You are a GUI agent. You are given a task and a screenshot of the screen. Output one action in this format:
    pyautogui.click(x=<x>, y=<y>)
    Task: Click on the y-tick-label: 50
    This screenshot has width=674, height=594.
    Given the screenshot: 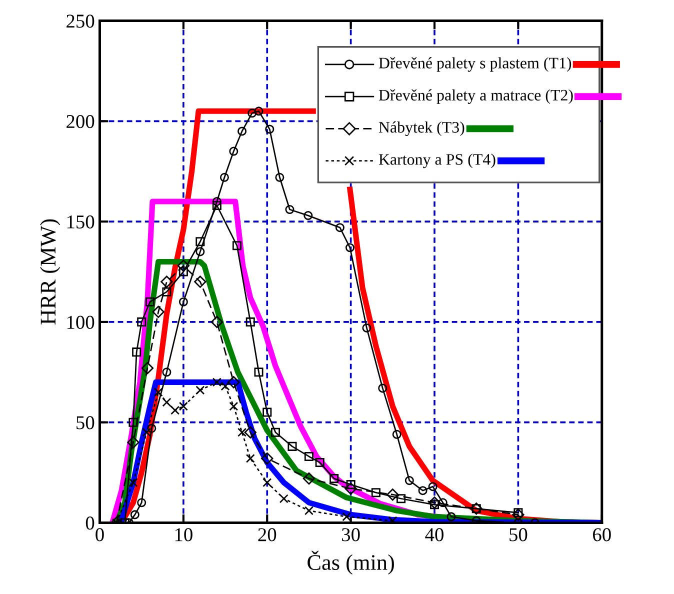 What is the action you would take?
    pyautogui.click(x=85, y=423)
    